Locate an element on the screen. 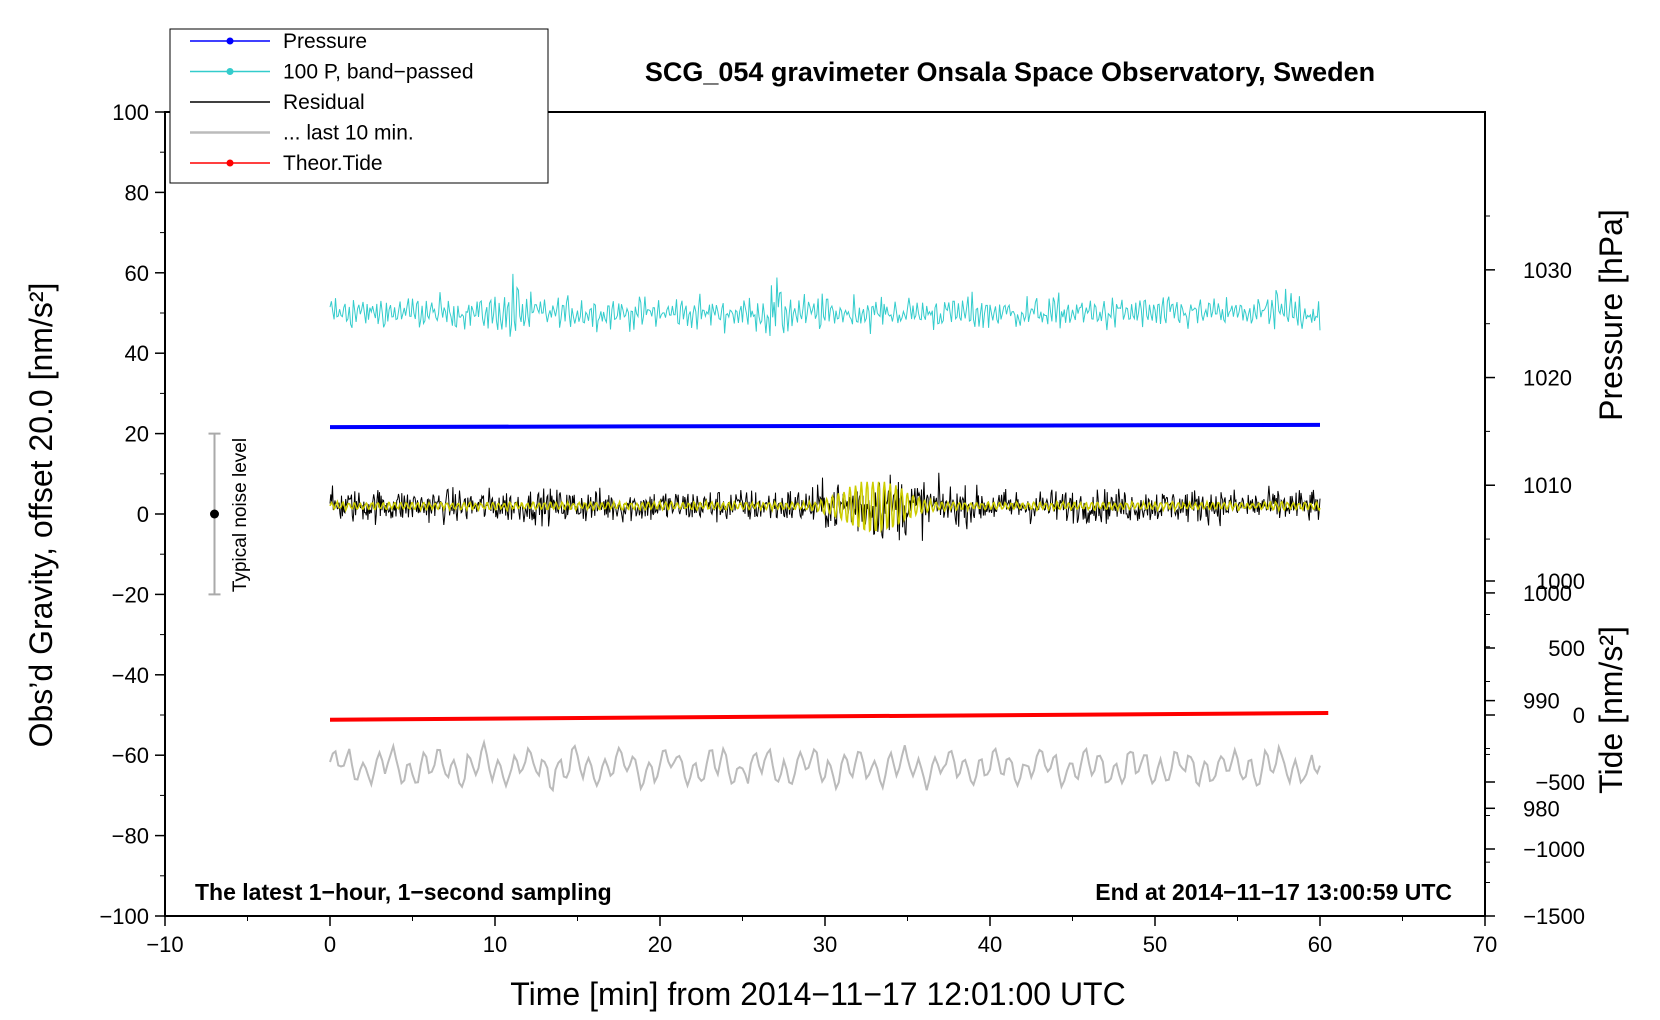 This screenshot has height=1020, width=1660. y-tide-tick-label: 500 is located at coordinates (1566, 648).